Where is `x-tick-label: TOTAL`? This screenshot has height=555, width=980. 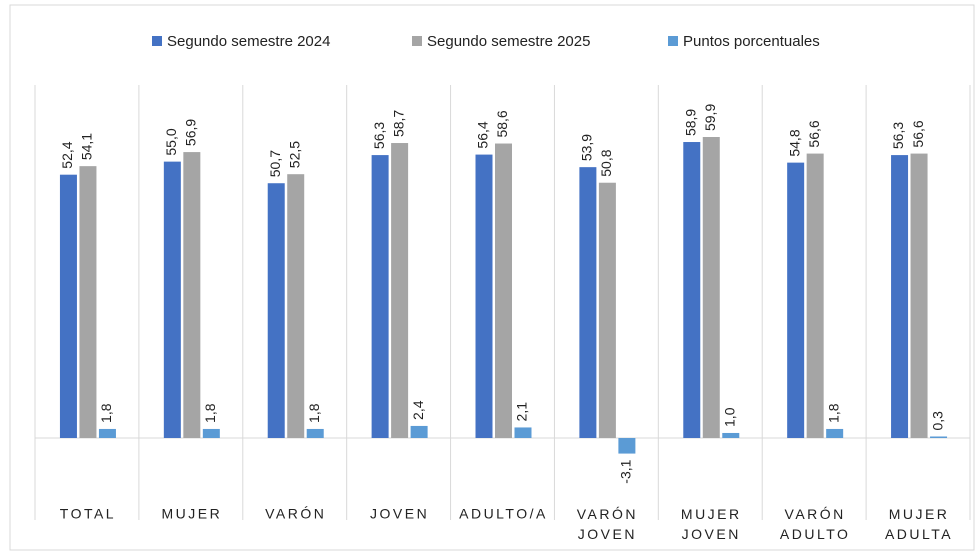 x-tick-label: TOTAL is located at coordinates (88, 514).